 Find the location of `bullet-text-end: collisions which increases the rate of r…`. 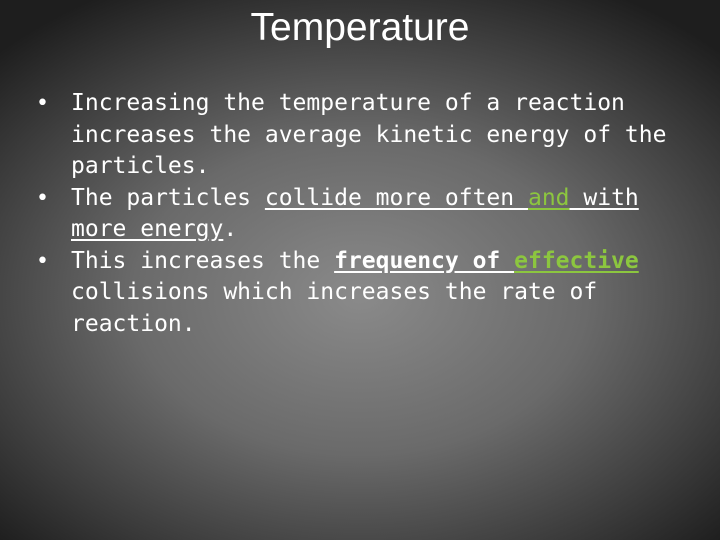

bullet-text-end: collisions which increases the rate of r… is located at coordinates (334, 308).